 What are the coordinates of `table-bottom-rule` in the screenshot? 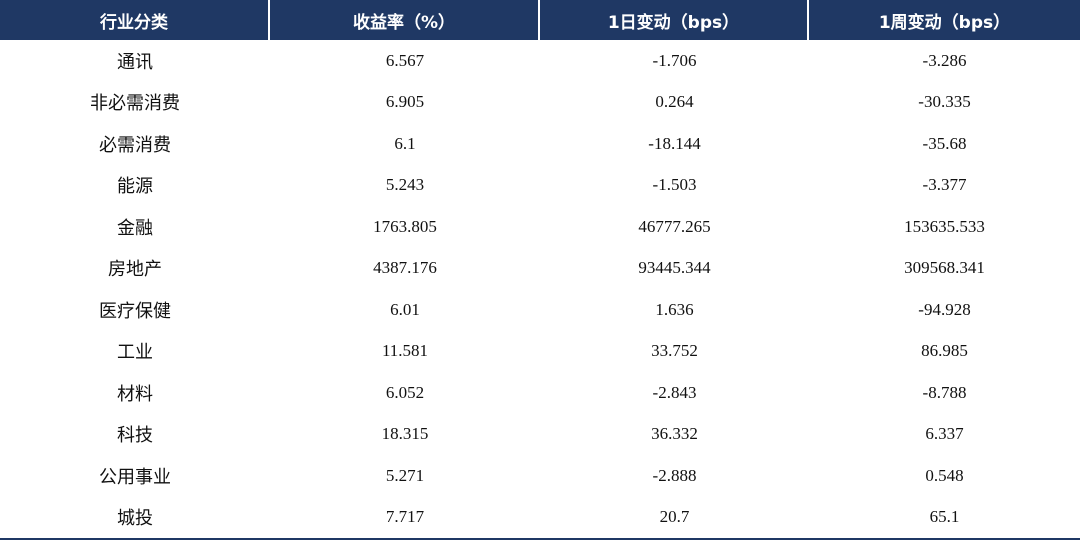 It's located at (540, 539).